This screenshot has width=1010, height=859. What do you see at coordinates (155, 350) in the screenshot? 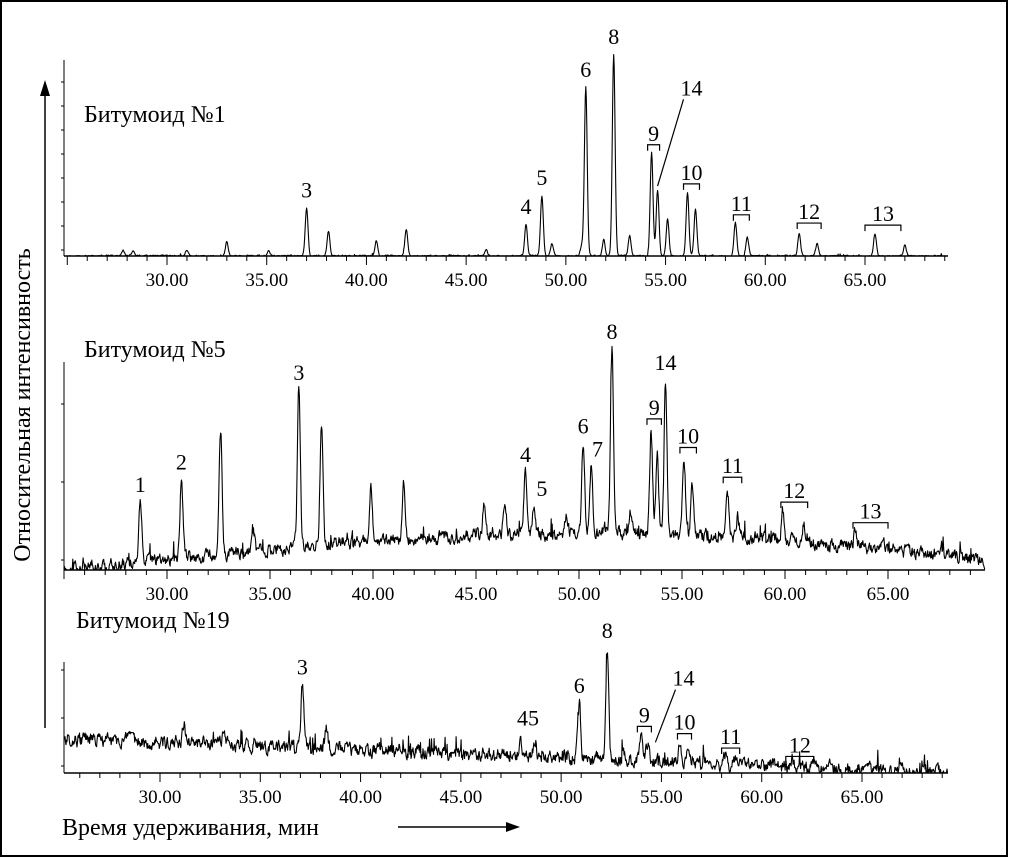
I see `panel-title: Битумоид №5` at bounding box center [155, 350].